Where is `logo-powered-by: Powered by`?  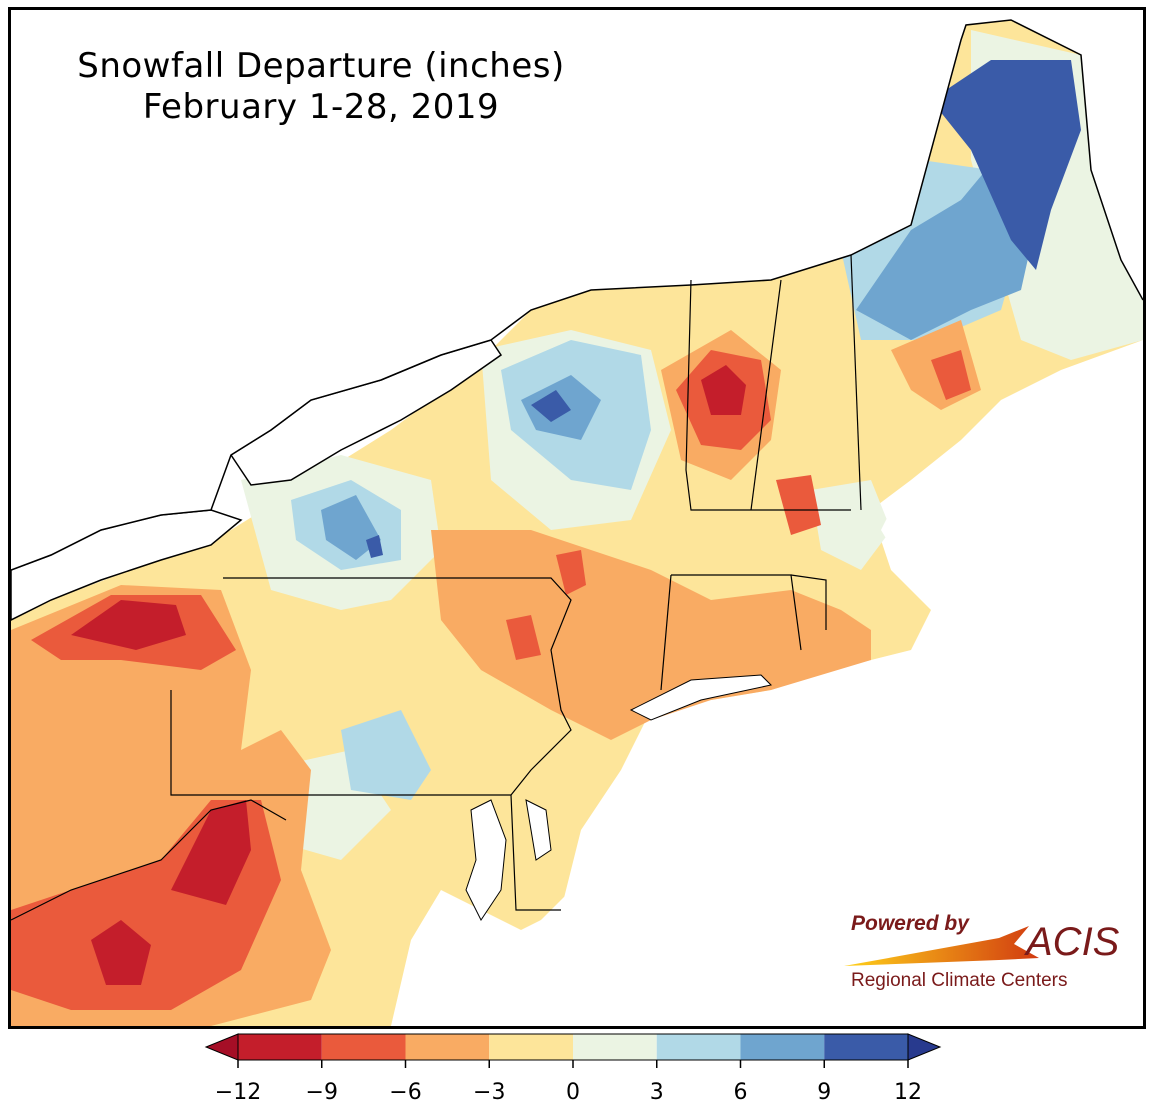 logo-powered-by: Powered by is located at coordinates (910, 923).